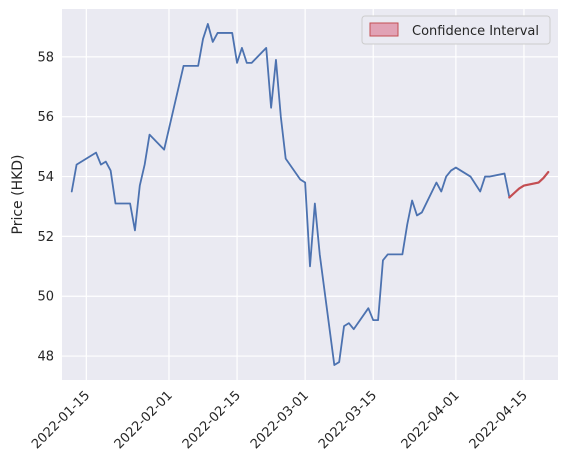 This screenshot has width=566, height=467. I want to click on y-axis-title: Price (HKD), so click(18, 194).